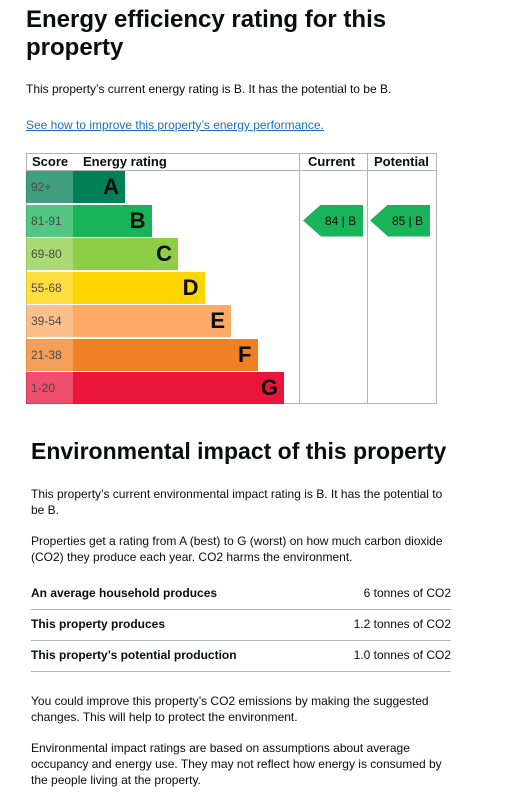 The height and width of the screenshot is (802, 511). Describe the element at coordinates (402, 655) in the screenshot. I see `row-value: 1.0 tonnes of CO2` at that location.